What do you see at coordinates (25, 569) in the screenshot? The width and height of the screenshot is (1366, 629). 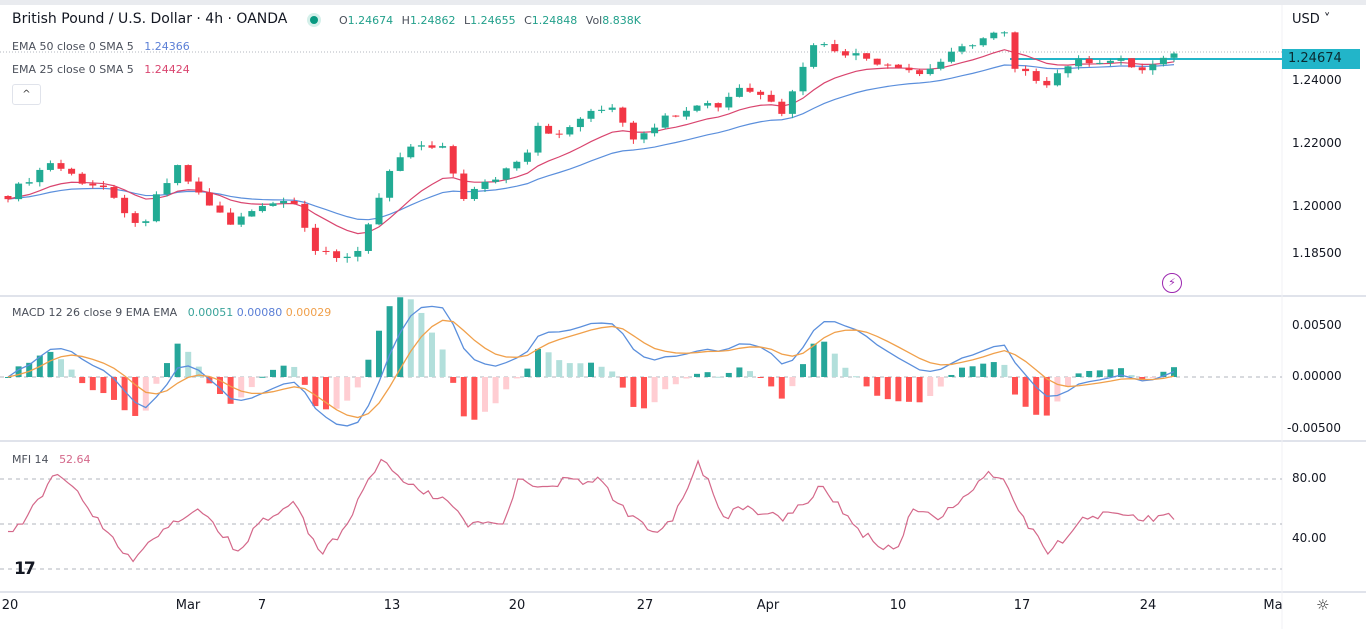 I see `tradingview-logo: 17` at bounding box center [25, 569].